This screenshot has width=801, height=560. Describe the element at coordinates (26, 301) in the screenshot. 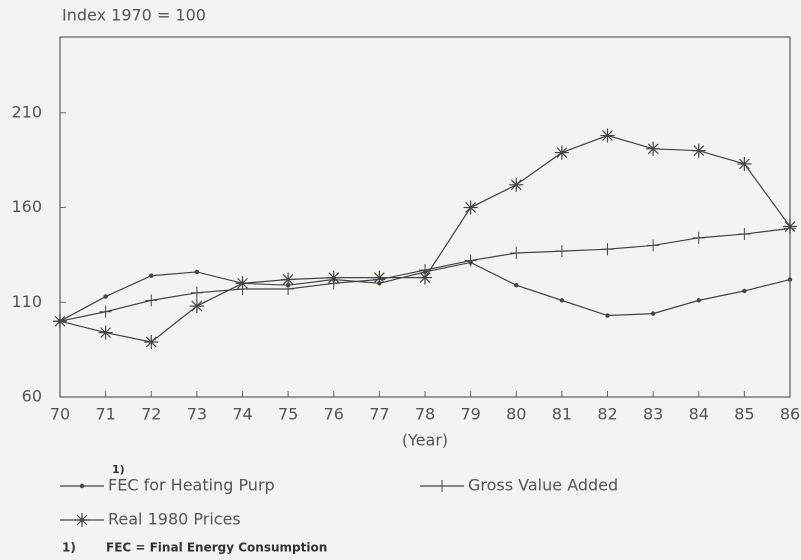

I see `y-tick-label: 110` at that location.